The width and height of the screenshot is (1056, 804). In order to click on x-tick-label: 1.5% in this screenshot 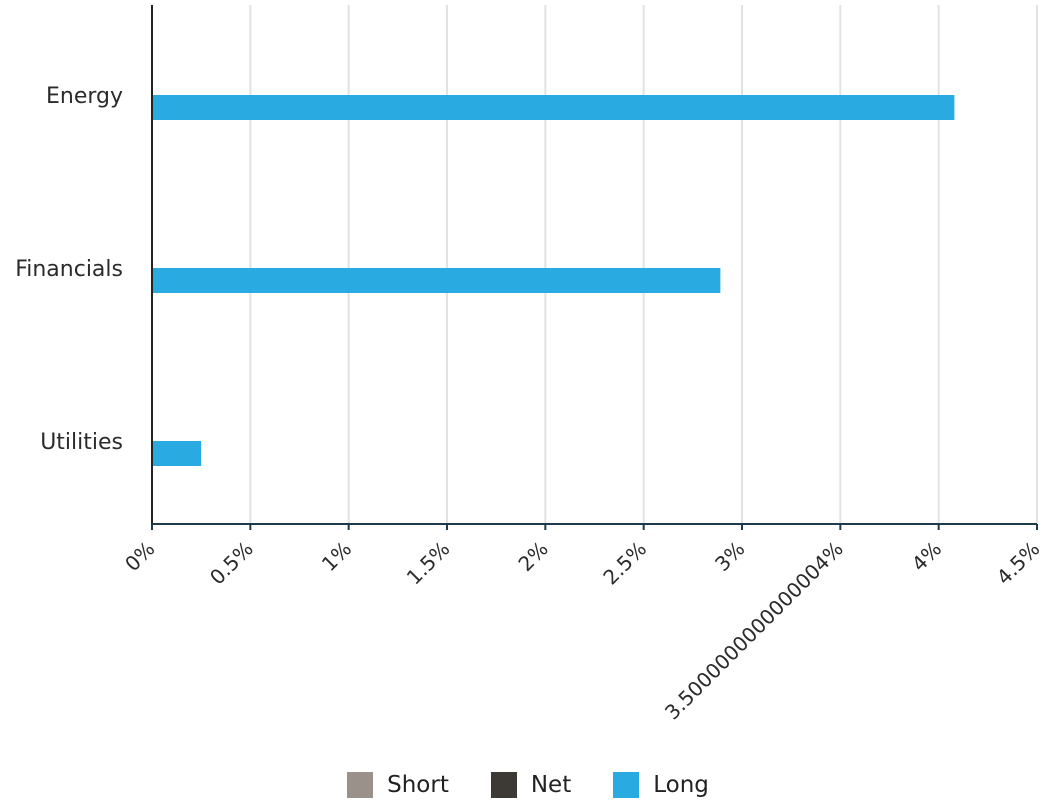, I will do `click(428, 563)`.